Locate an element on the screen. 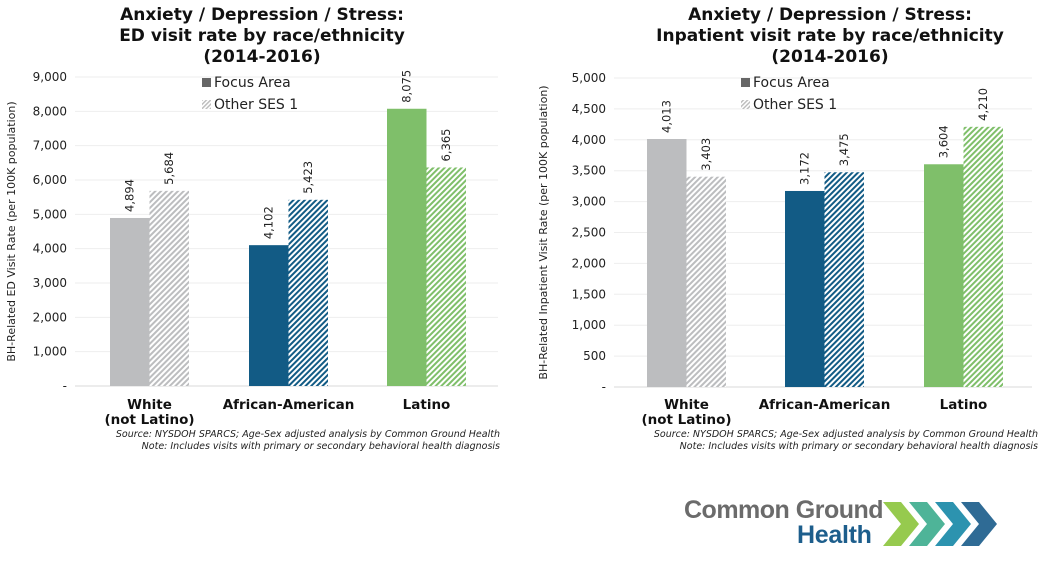  common-ground-health-logo: Common Ground Health is located at coordinates (840, 524).